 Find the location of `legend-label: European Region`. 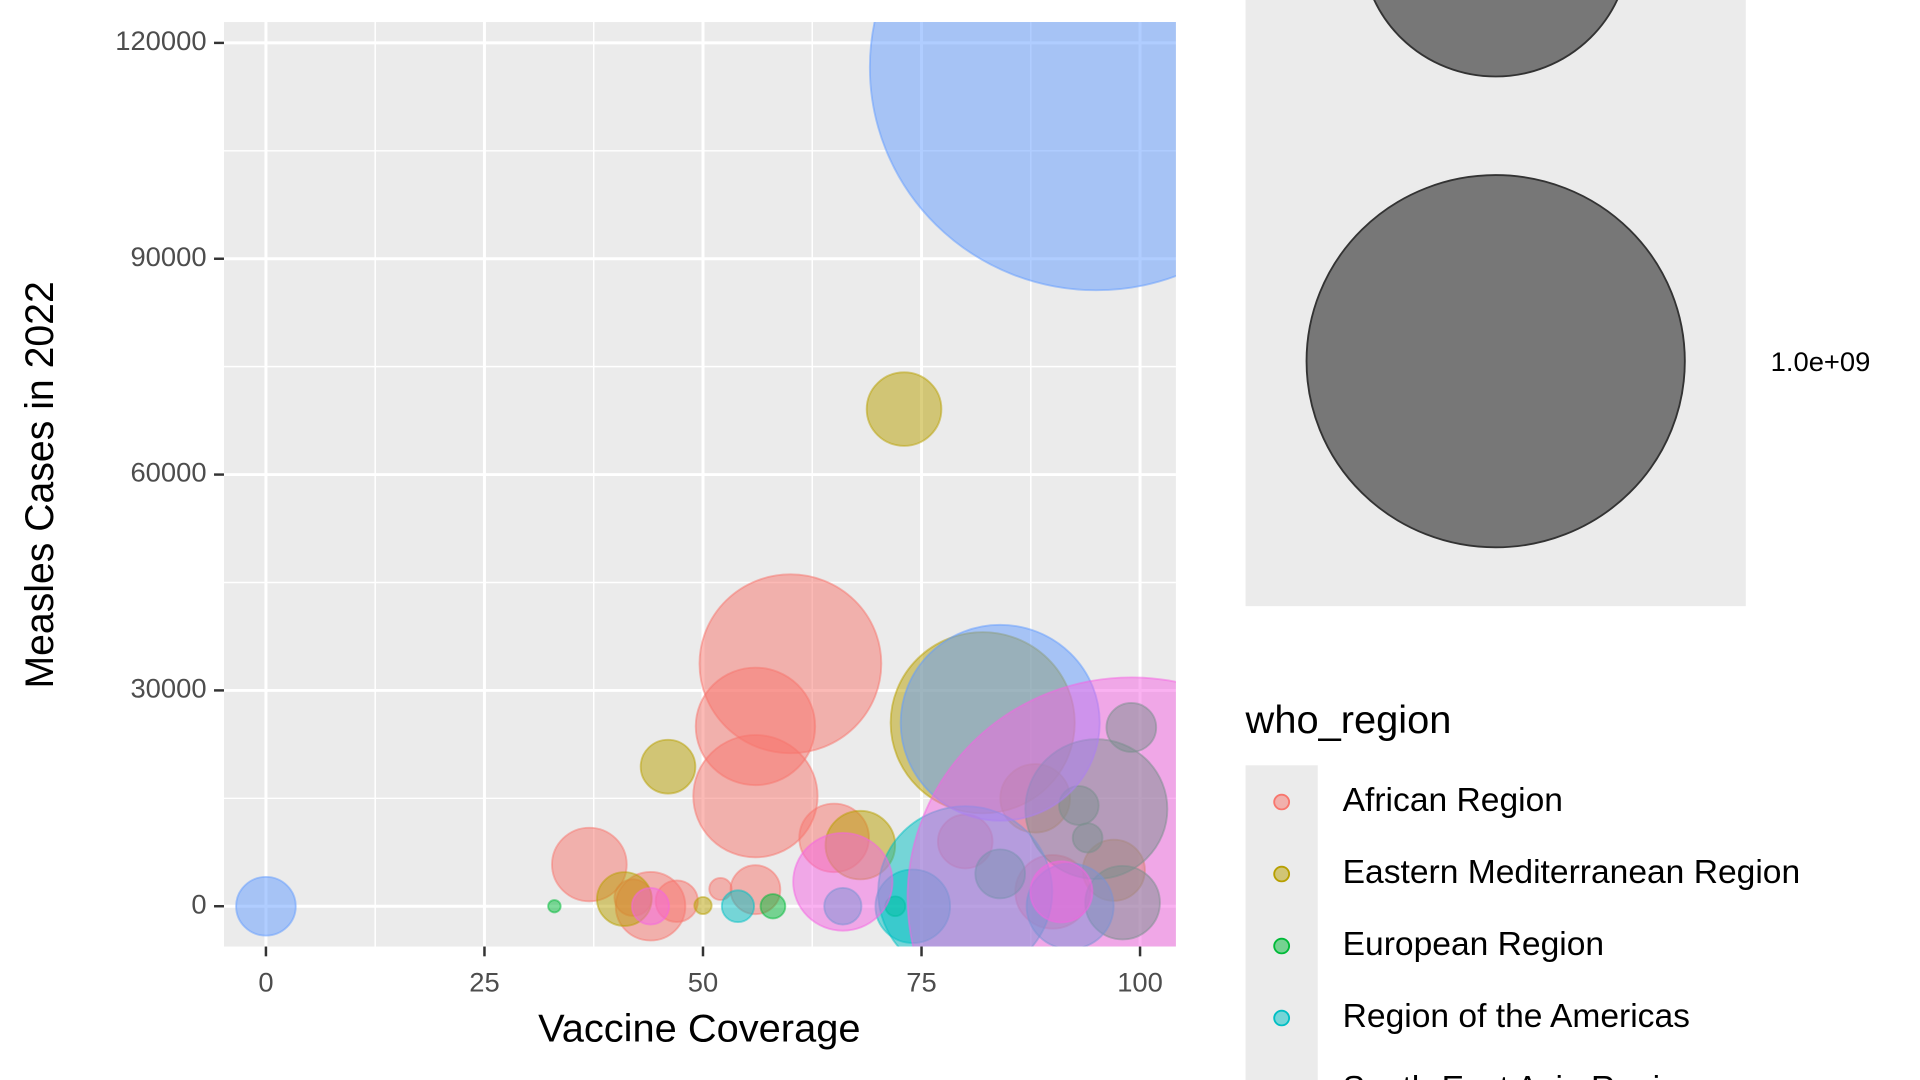

legend-label: European Region is located at coordinates (1473, 944).